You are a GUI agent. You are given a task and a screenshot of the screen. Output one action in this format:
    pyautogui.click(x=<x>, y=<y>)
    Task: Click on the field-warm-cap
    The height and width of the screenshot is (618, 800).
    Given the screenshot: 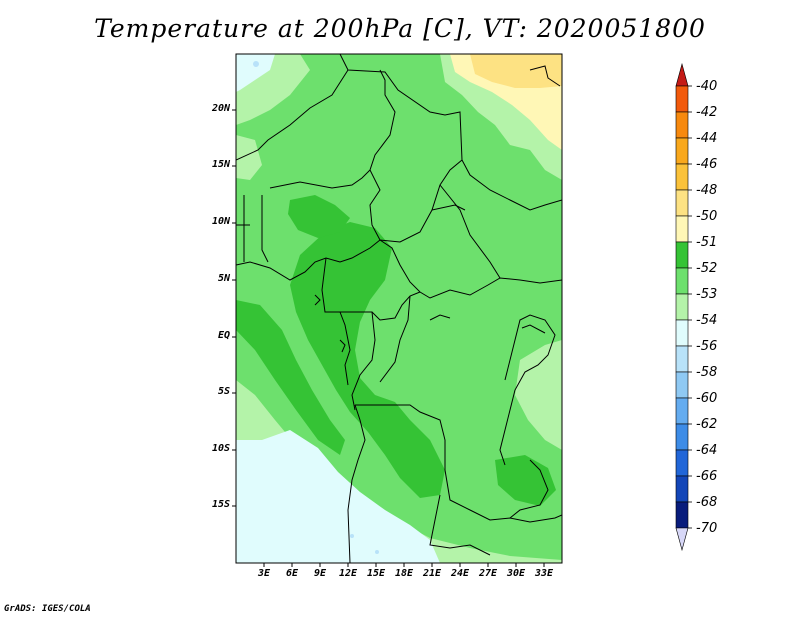 What is the action you would take?
    pyautogui.click(x=516, y=71)
    